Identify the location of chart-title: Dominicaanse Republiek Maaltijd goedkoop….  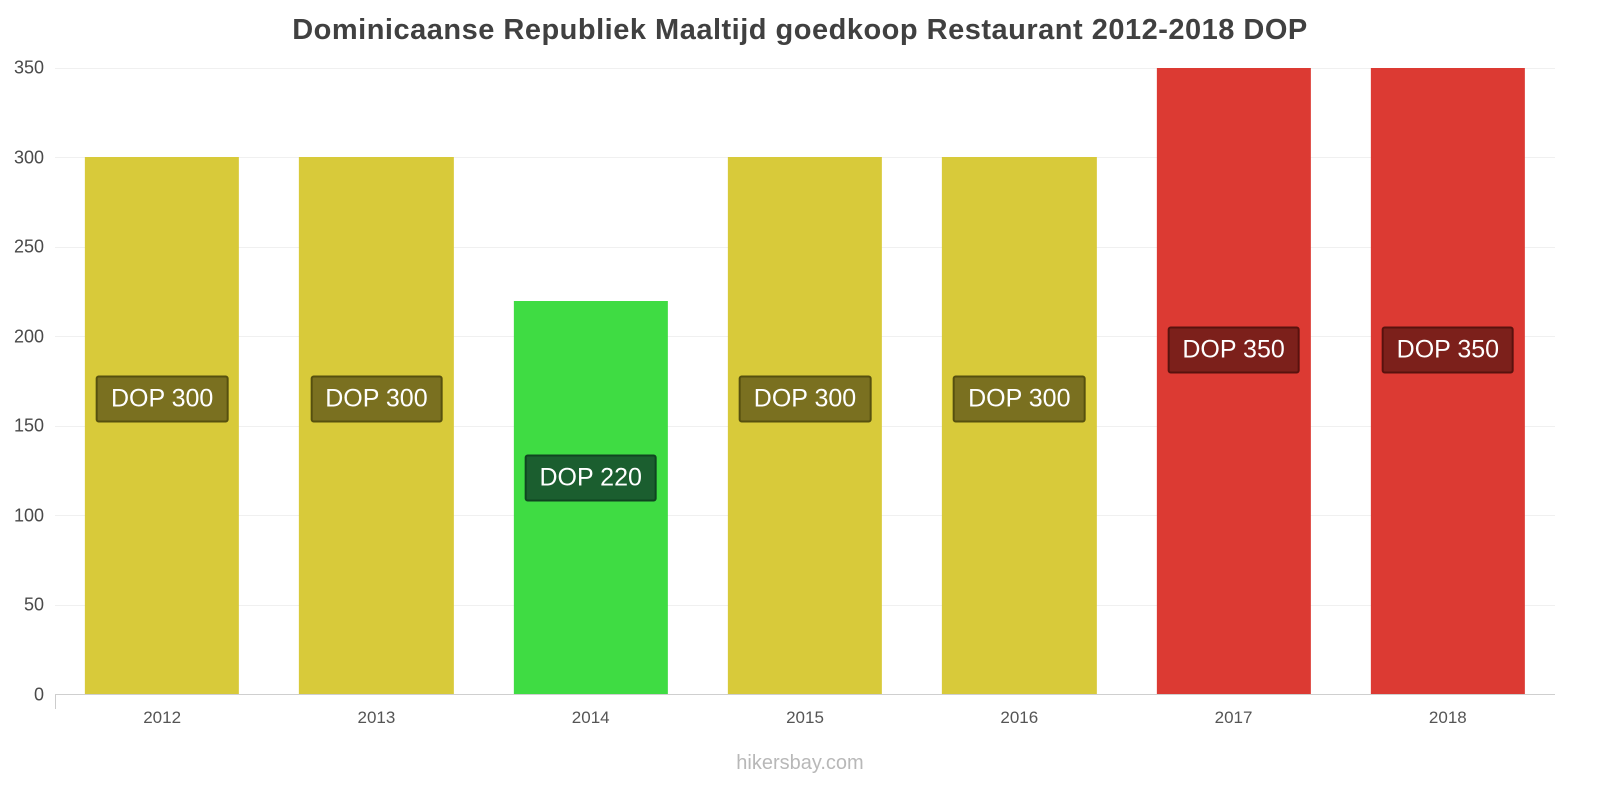
(800, 30).